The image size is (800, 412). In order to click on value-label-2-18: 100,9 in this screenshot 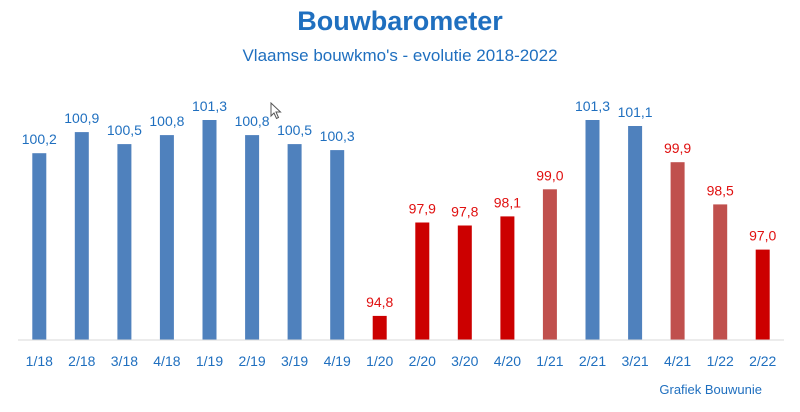, I will do `click(81, 118)`.